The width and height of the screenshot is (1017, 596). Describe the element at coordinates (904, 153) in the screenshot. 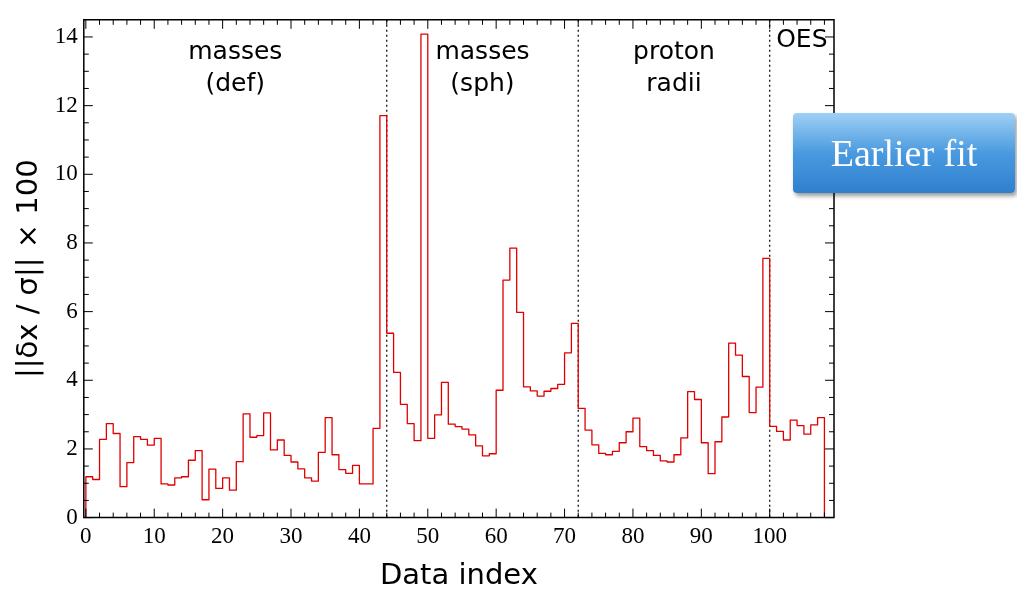

I see `button: Earlier fit` at that location.